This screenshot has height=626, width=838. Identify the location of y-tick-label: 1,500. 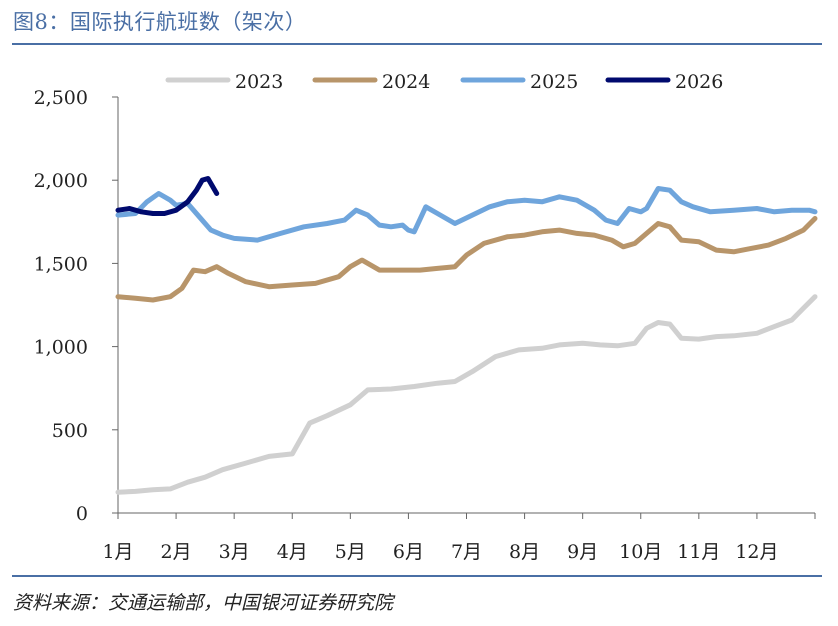
(61, 264).